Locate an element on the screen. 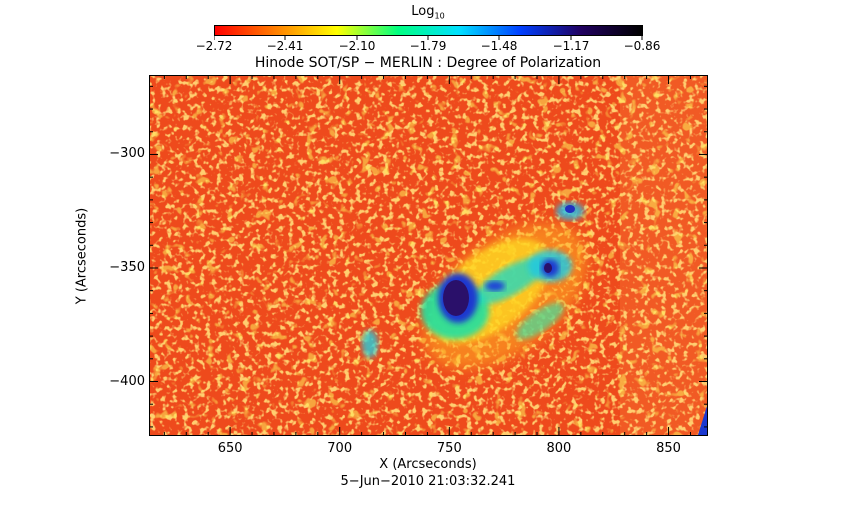 This screenshot has width=857, height=512. colorbar-tick-label: −2.72 is located at coordinates (214, 46).